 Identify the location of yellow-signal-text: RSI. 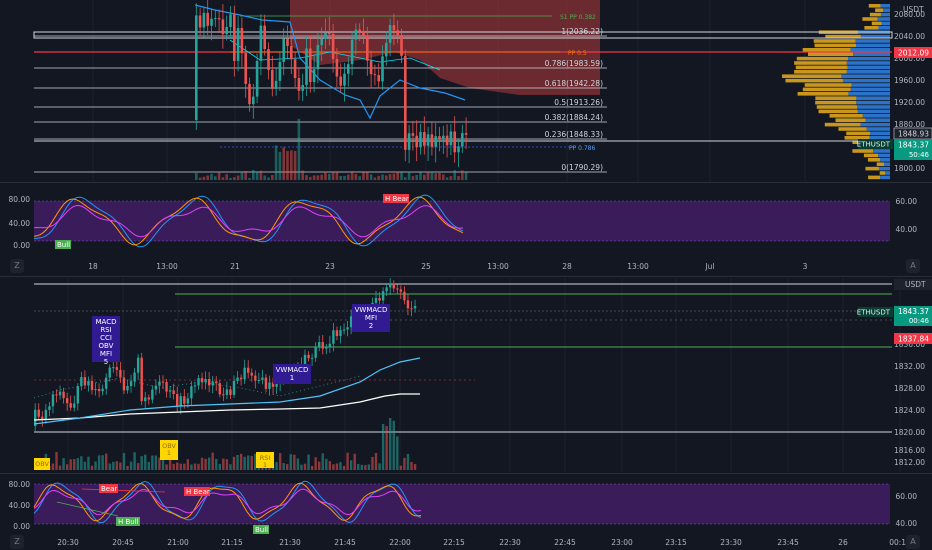
(265, 458).